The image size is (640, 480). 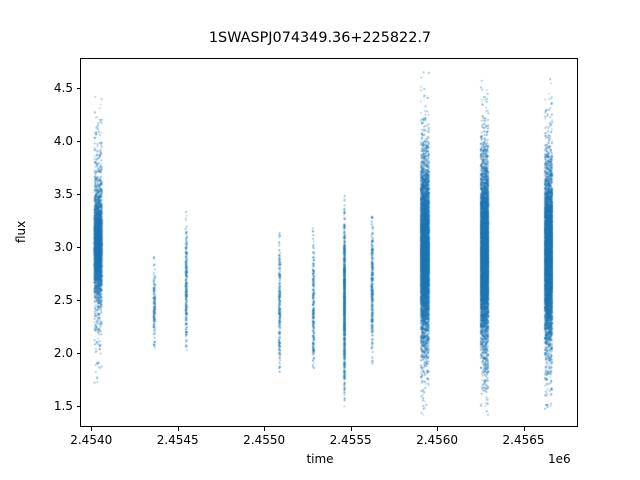 I want to click on x-axis-label: time, so click(x=320, y=459).